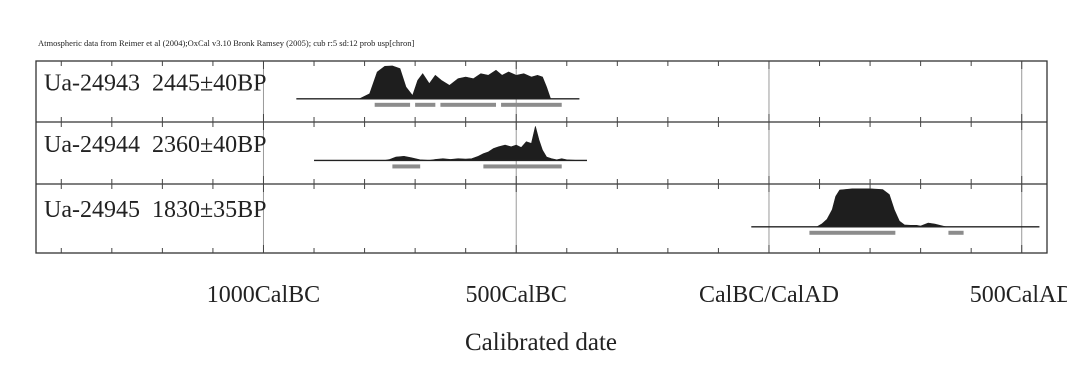 This screenshot has height=370, width=1067. Describe the element at coordinates (769, 295) in the screenshot. I see `x-tick-label: CalBC/CalAD` at that location.